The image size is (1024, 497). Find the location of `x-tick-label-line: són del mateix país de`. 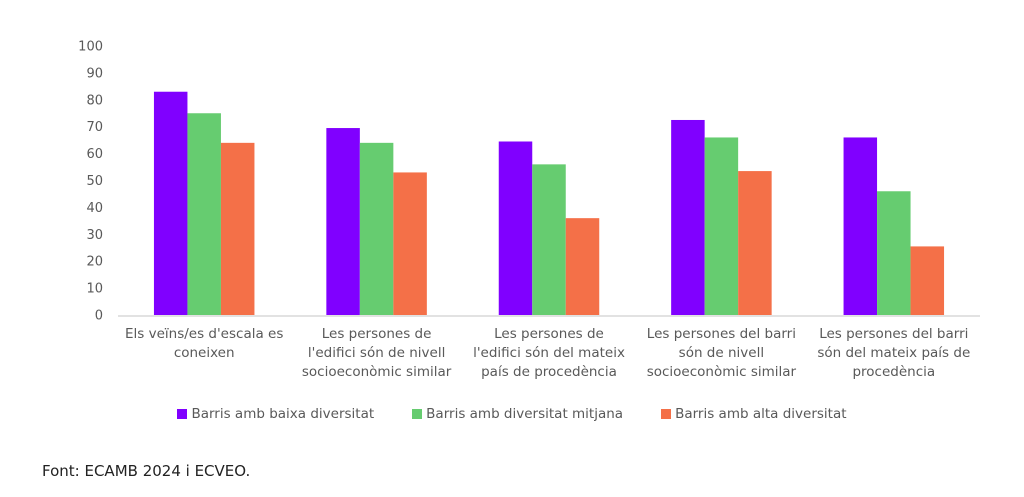

x-tick-label-line: són del mateix país de is located at coordinates (894, 353).